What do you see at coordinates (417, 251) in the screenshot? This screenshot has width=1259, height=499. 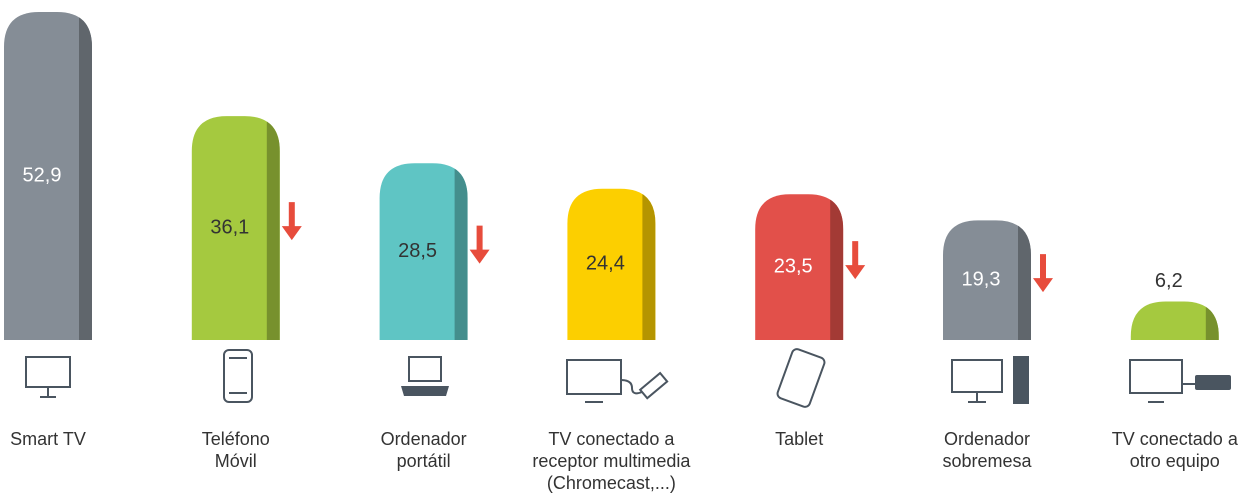 I see `value-label: 28,5` at bounding box center [417, 251].